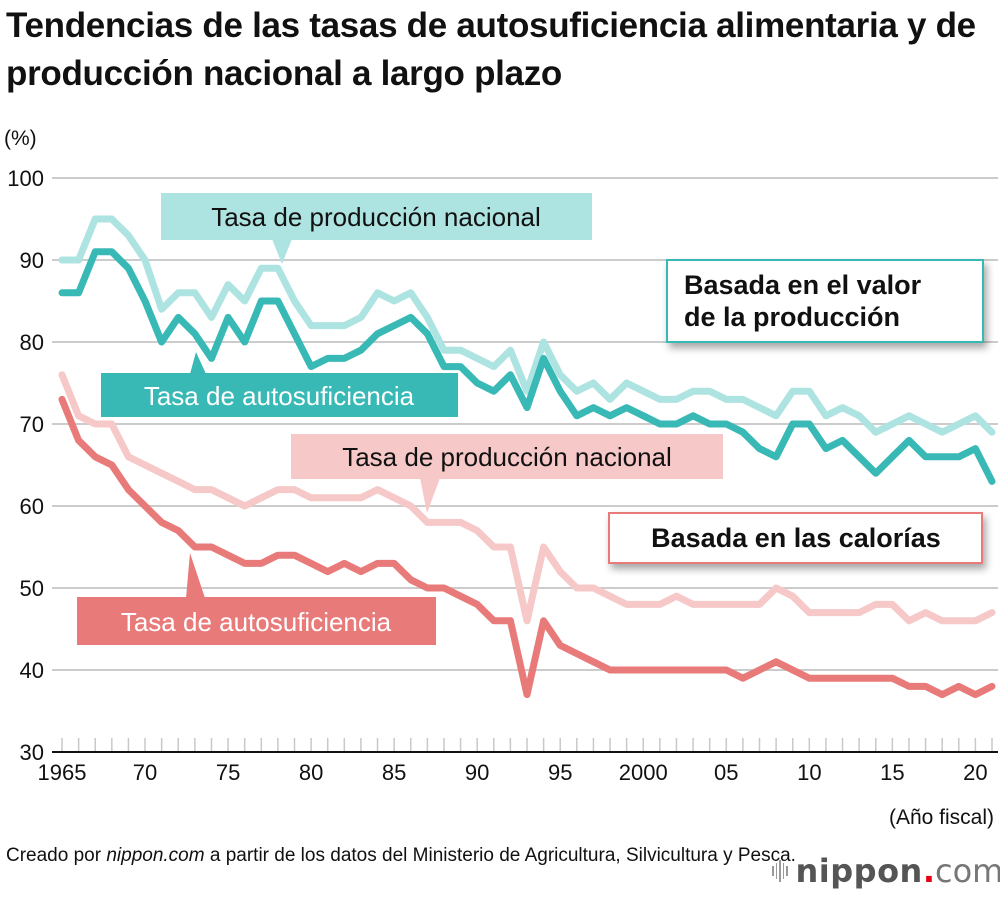 This screenshot has width=1000, height=898. What do you see at coordinates (859, 871) in the screenshot?
I see `logo-name: nippon` at bounding box center [859, 871].